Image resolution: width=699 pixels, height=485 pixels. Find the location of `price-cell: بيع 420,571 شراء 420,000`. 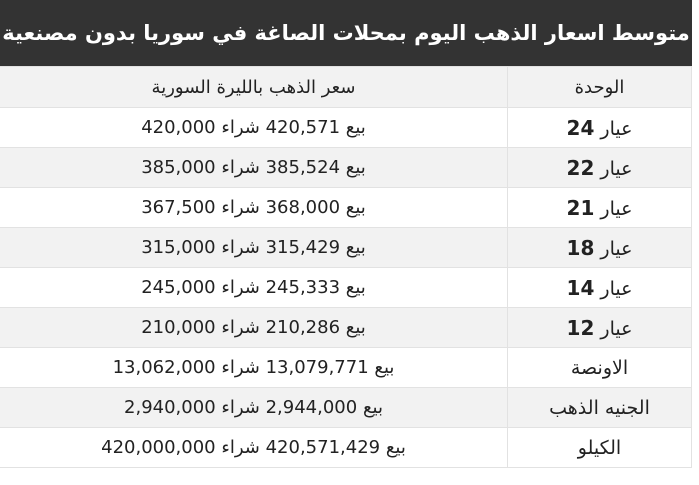

price-cell: بيع 420,571 شراء 420,000 is located at coordinates (254, 127).